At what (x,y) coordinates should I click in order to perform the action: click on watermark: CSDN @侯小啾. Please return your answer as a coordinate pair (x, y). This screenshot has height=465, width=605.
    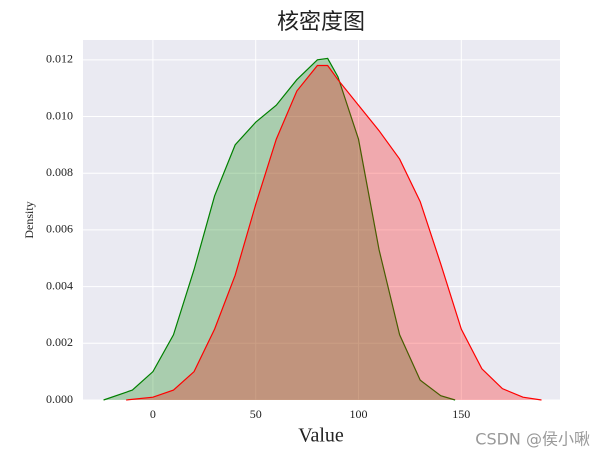
    Looking at the image, I should click on (532, 439).